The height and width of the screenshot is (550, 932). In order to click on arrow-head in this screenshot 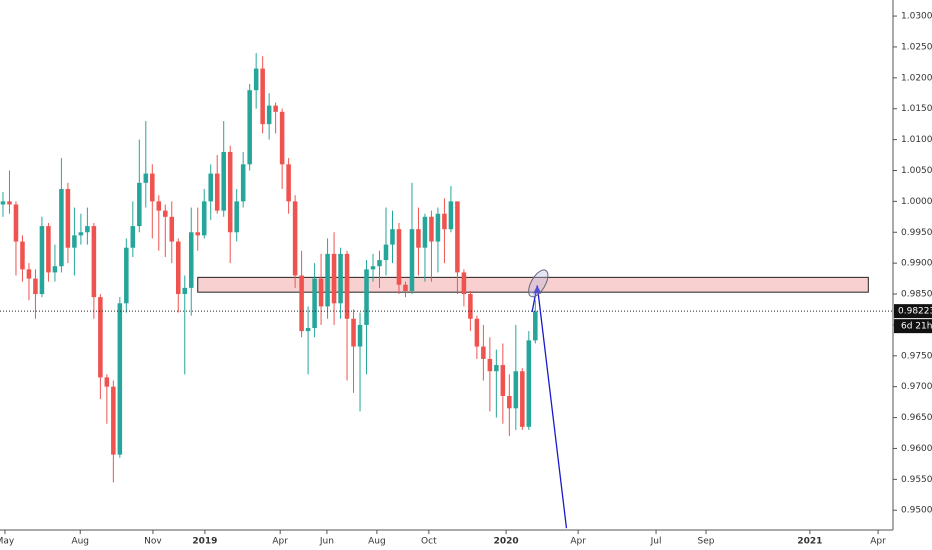, I will do `click(537, 289)`.